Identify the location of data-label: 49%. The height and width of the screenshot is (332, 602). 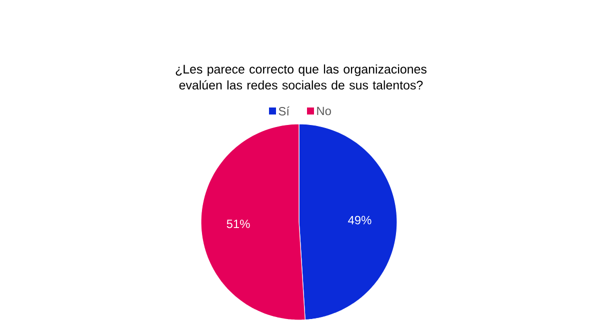
(360, 220).